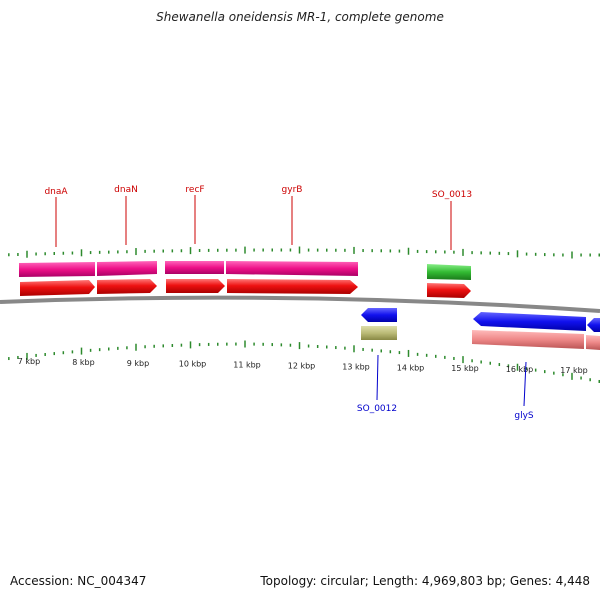 The height and width of the screenshot is (600, 600). Describe the element at coordinates (300, 304) in the screenshot. I see `genome-backbone` at that location.